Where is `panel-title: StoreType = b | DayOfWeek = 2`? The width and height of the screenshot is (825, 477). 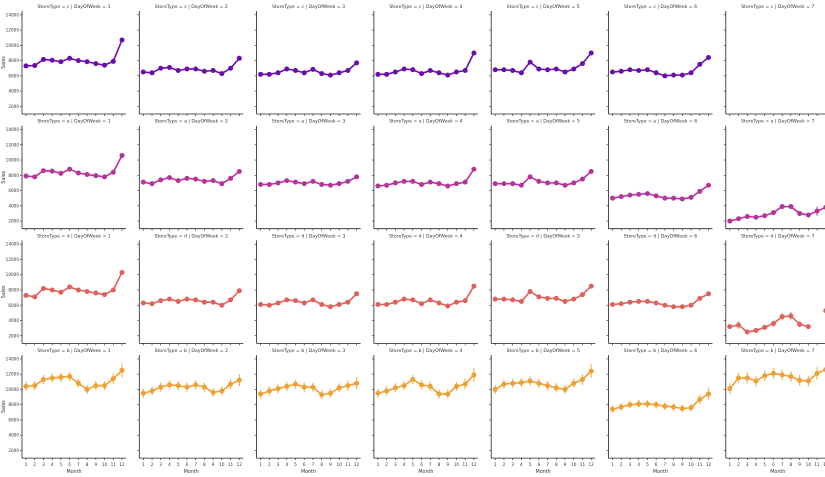 panel-title: StoreType = b | DayOfWeek = 2 is located at coordinates (192, 351).